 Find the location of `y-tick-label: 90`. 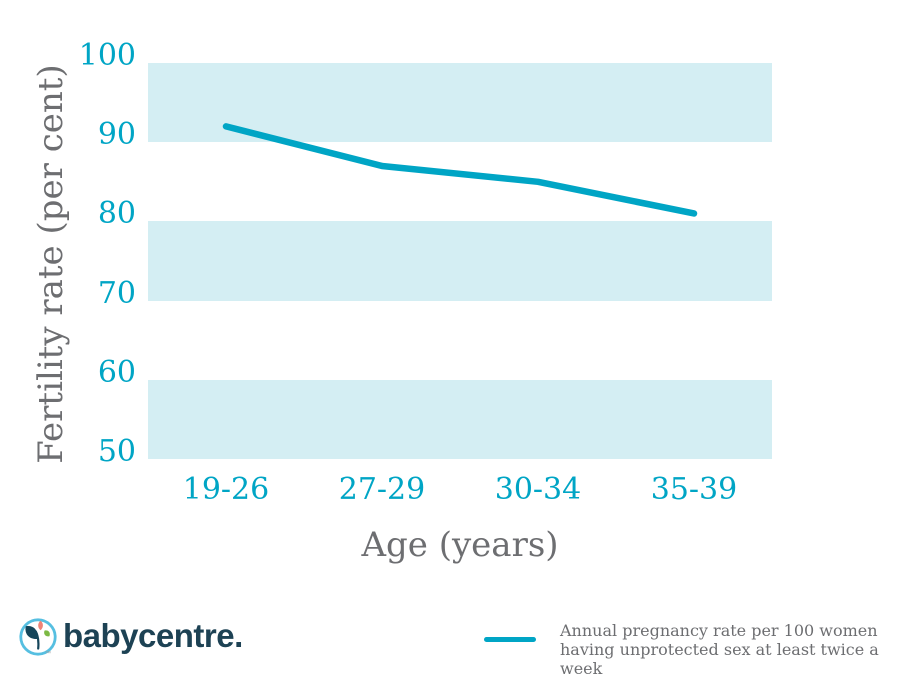

y-tick-label: 90 is located at coordinates (116, 135).